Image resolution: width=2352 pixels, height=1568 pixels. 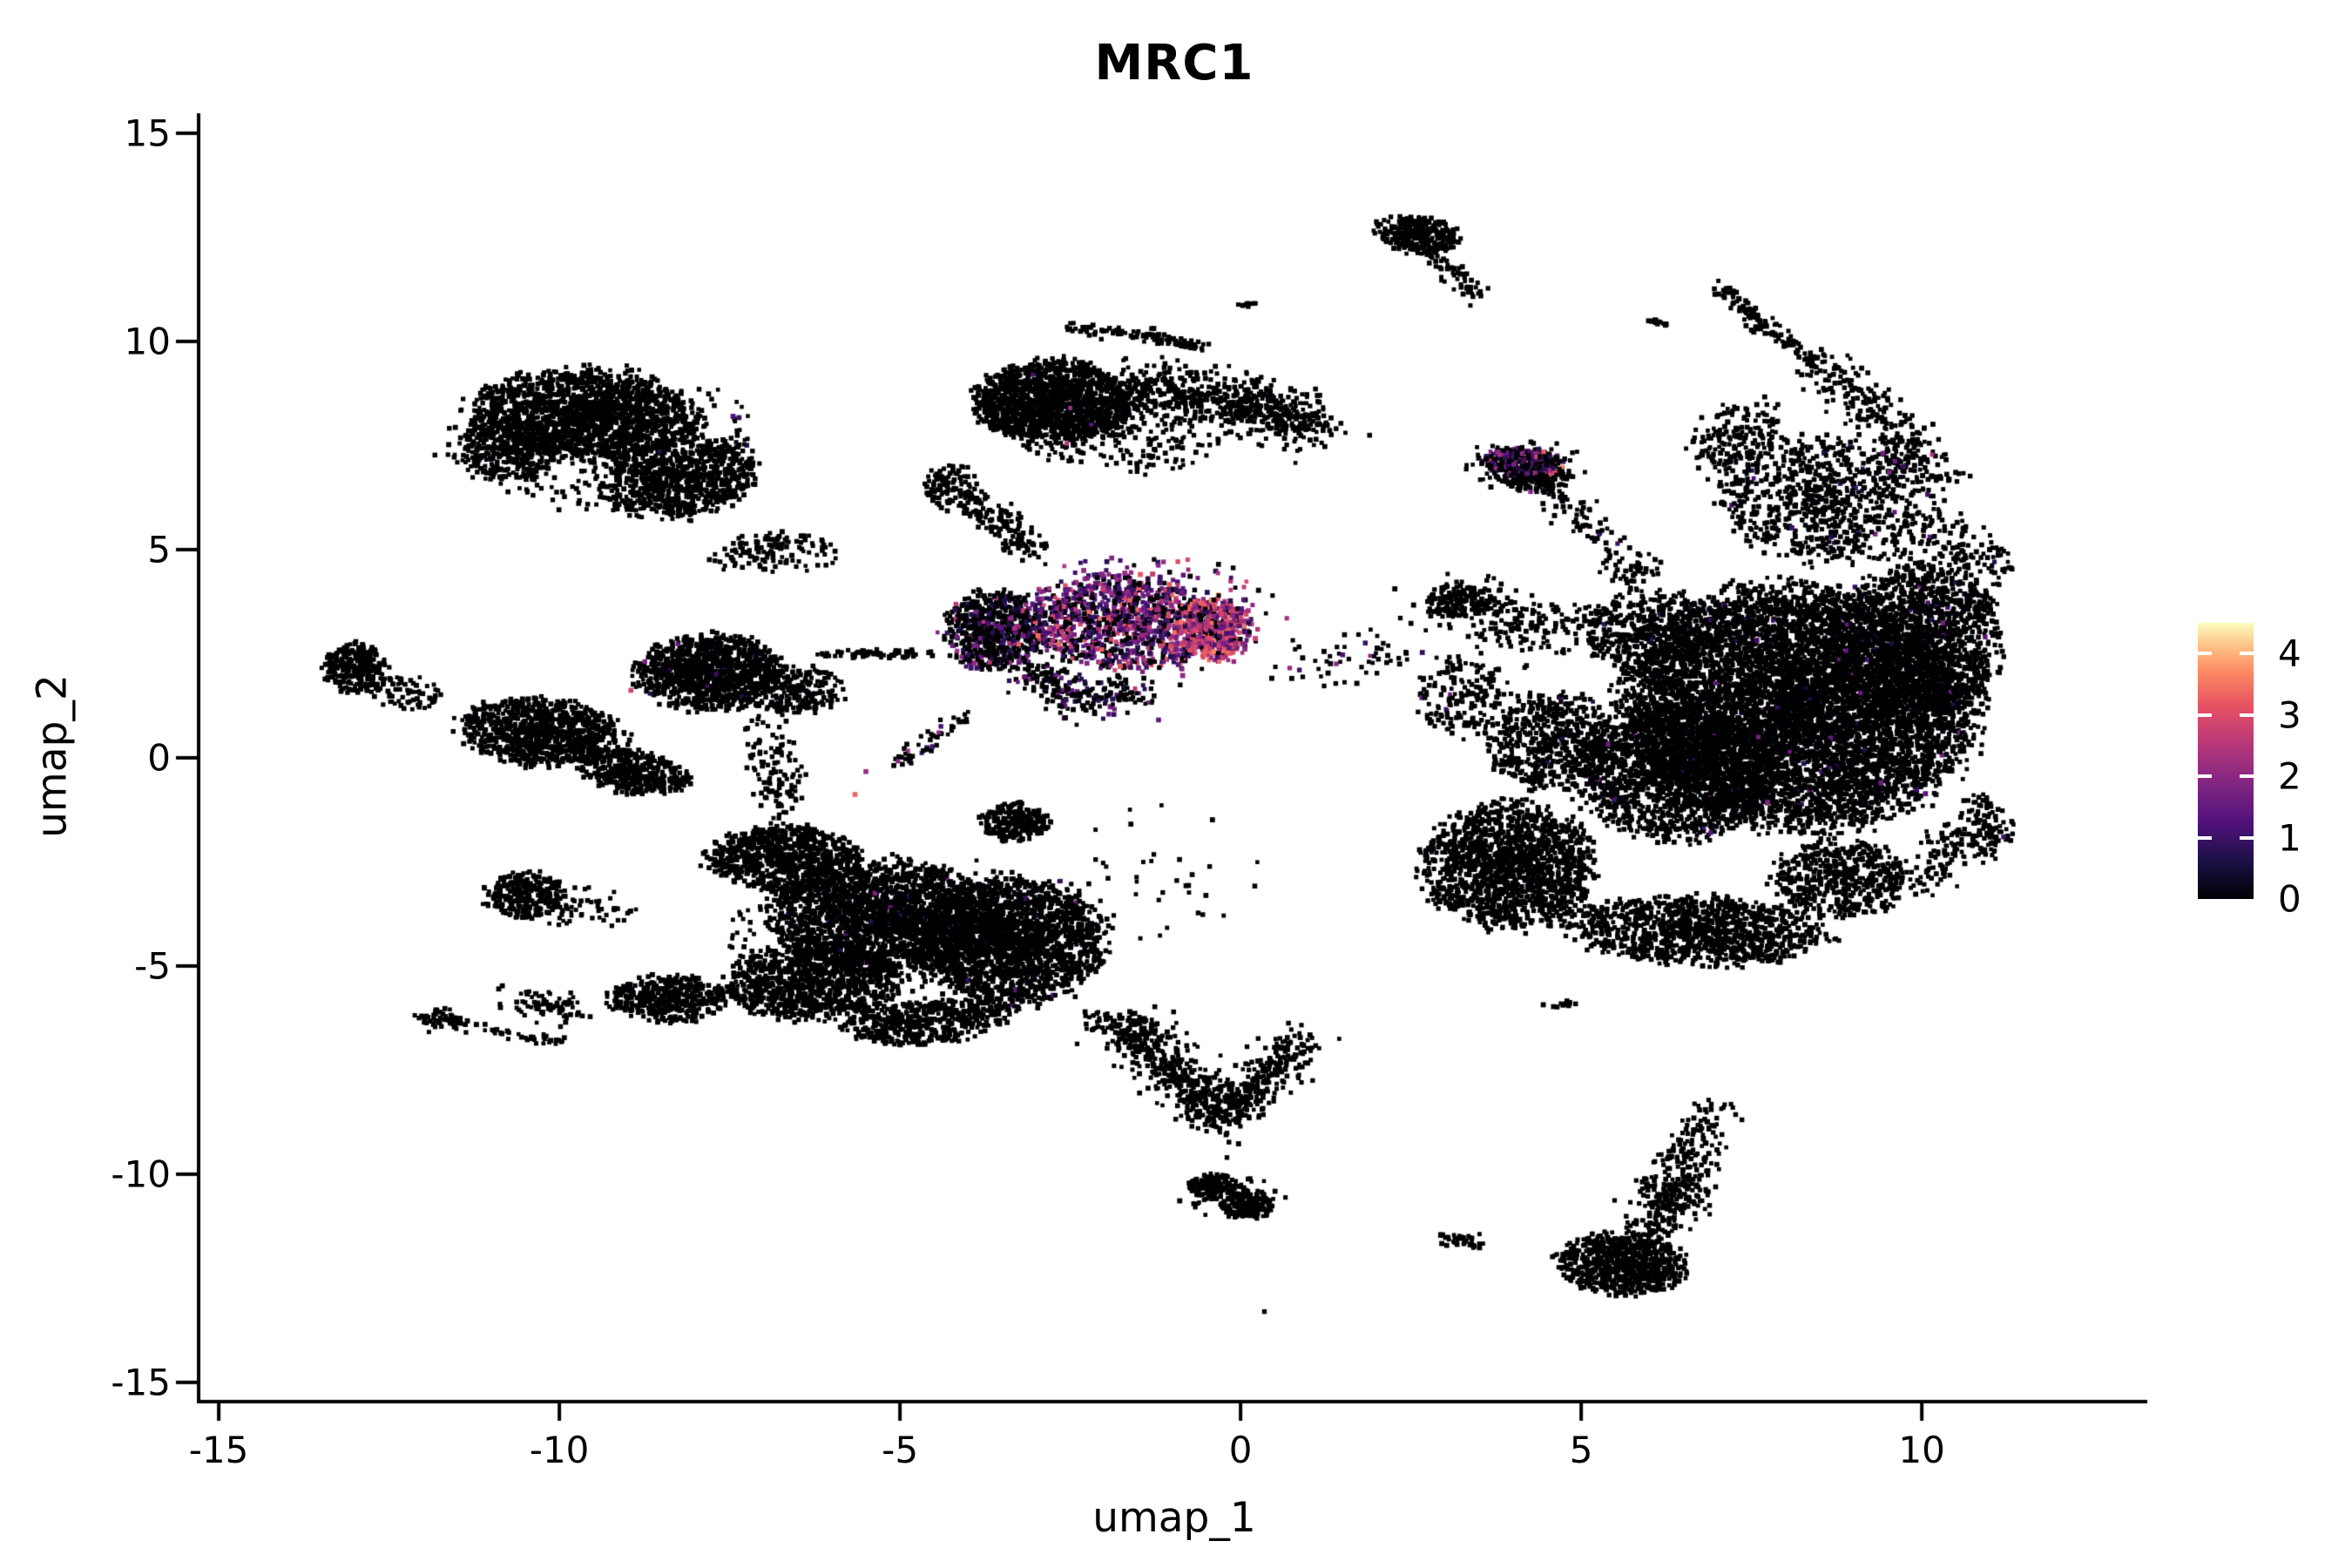 I want to click on y-axis-title: umap_2, so click(x=52, y=756).